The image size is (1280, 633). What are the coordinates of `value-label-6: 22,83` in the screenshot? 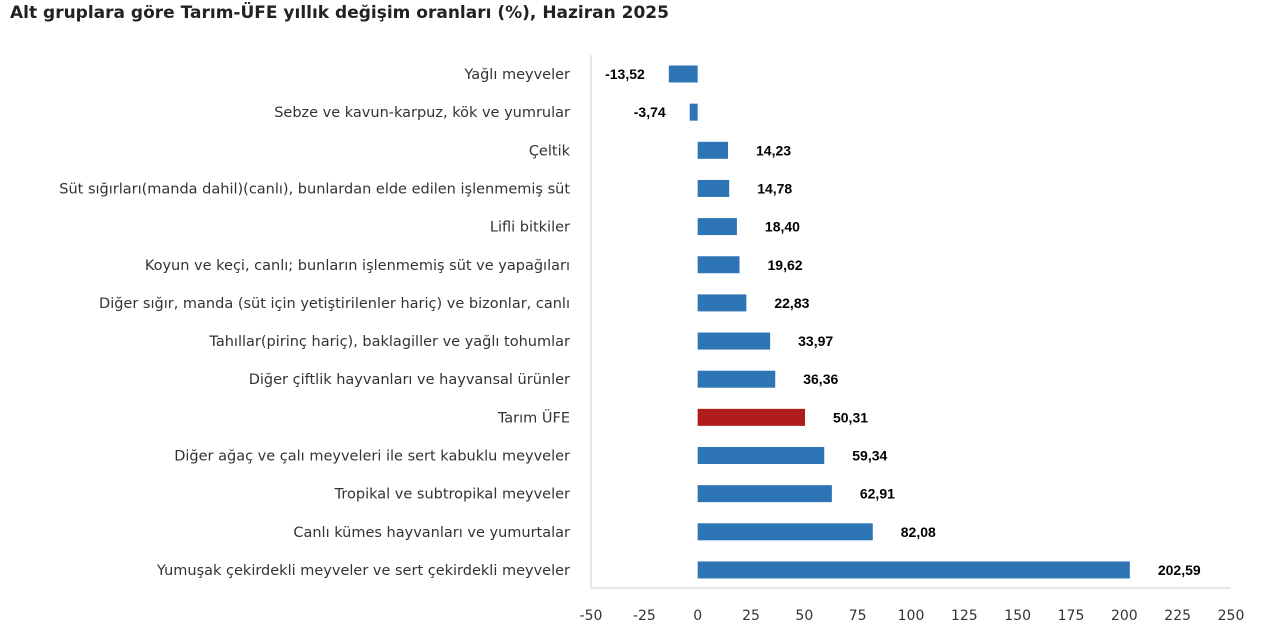 It's located at (791, 303).